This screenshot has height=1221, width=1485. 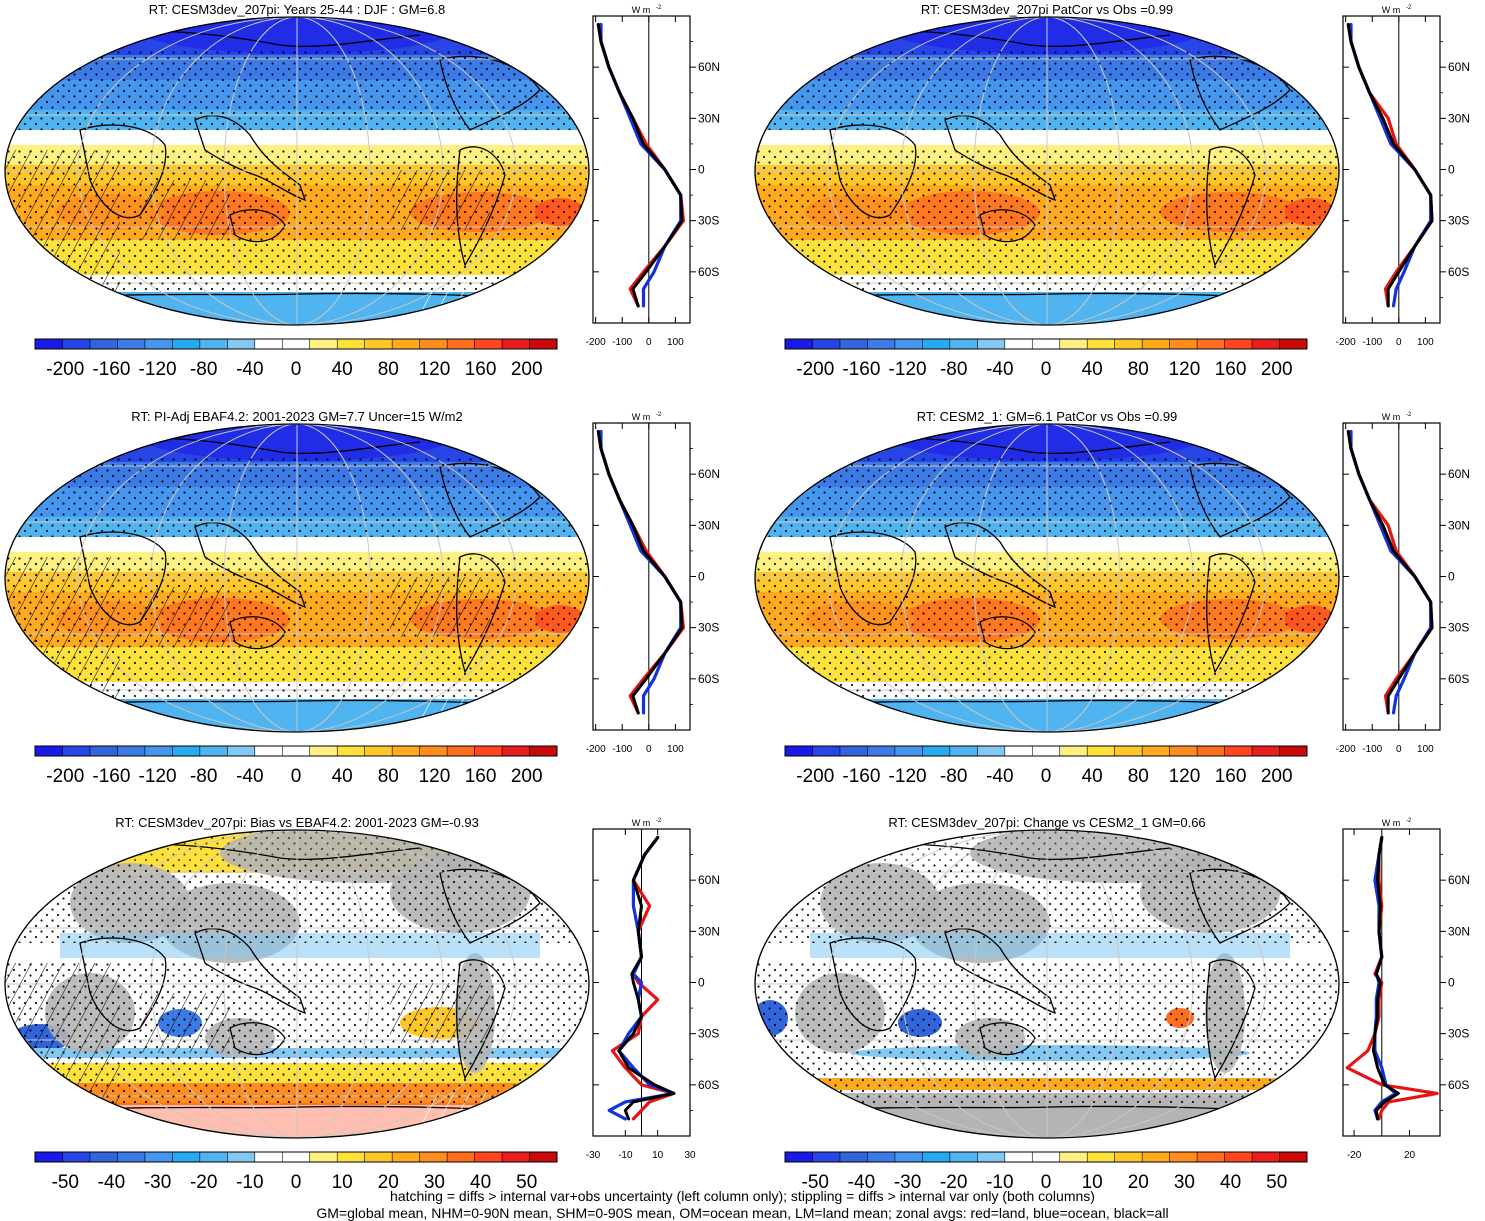 What do you see at coordinates (249, 1181) in the screenshot?
I see `colorbar-label: -10` at bounding box center [249, 1181].